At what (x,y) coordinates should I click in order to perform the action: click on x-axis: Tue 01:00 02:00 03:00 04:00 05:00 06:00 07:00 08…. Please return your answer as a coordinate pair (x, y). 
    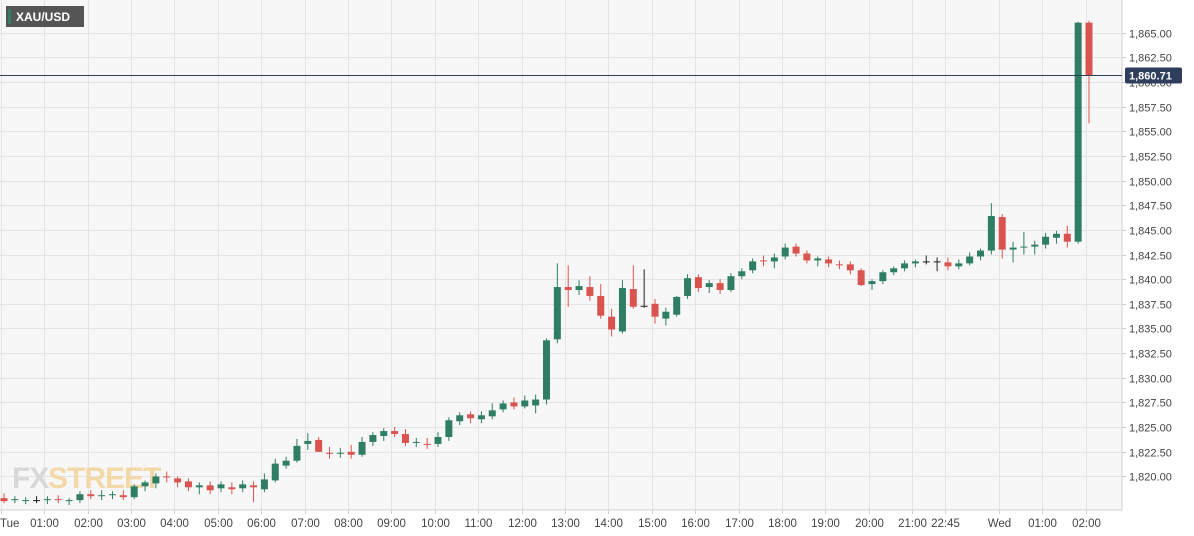
    Looking at the image, I should click on (550, 520).